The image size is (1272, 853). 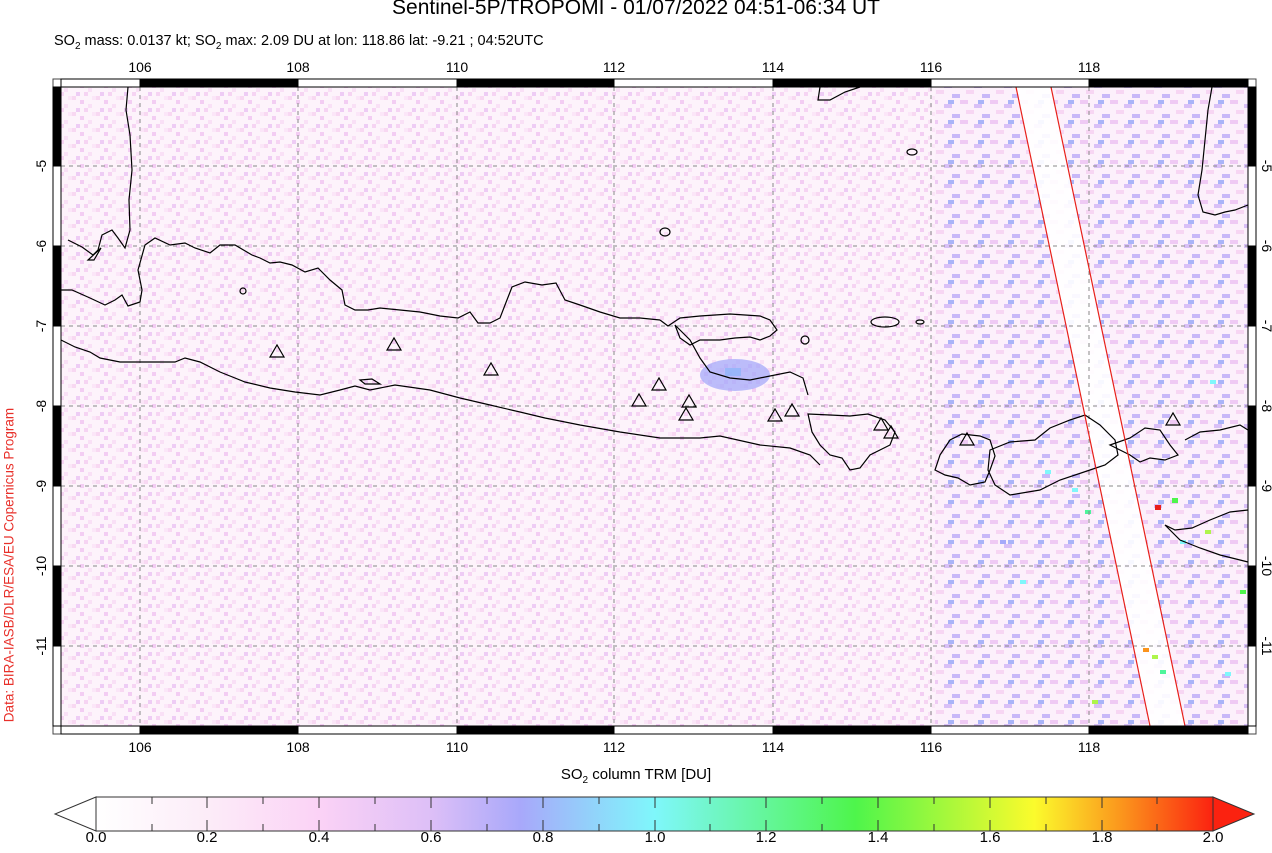 What do you see at coordinates (1265, 326) in the screenshot?
I see `lat-label-right: -7` at bounding box center [1265, 326].